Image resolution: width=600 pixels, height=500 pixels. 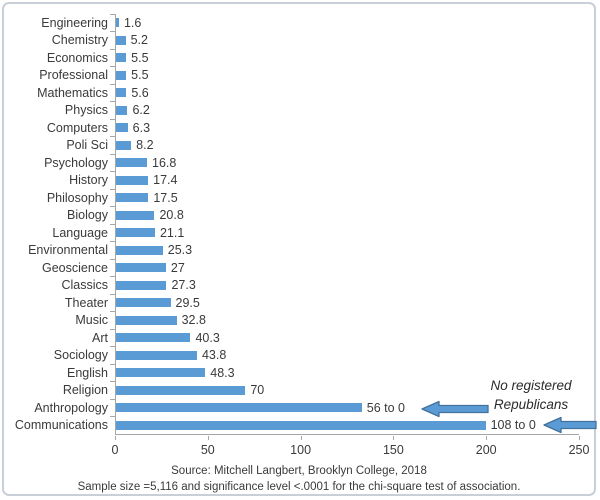 I want to click on value-label: 108 to 0, so click(x=513, y=425).